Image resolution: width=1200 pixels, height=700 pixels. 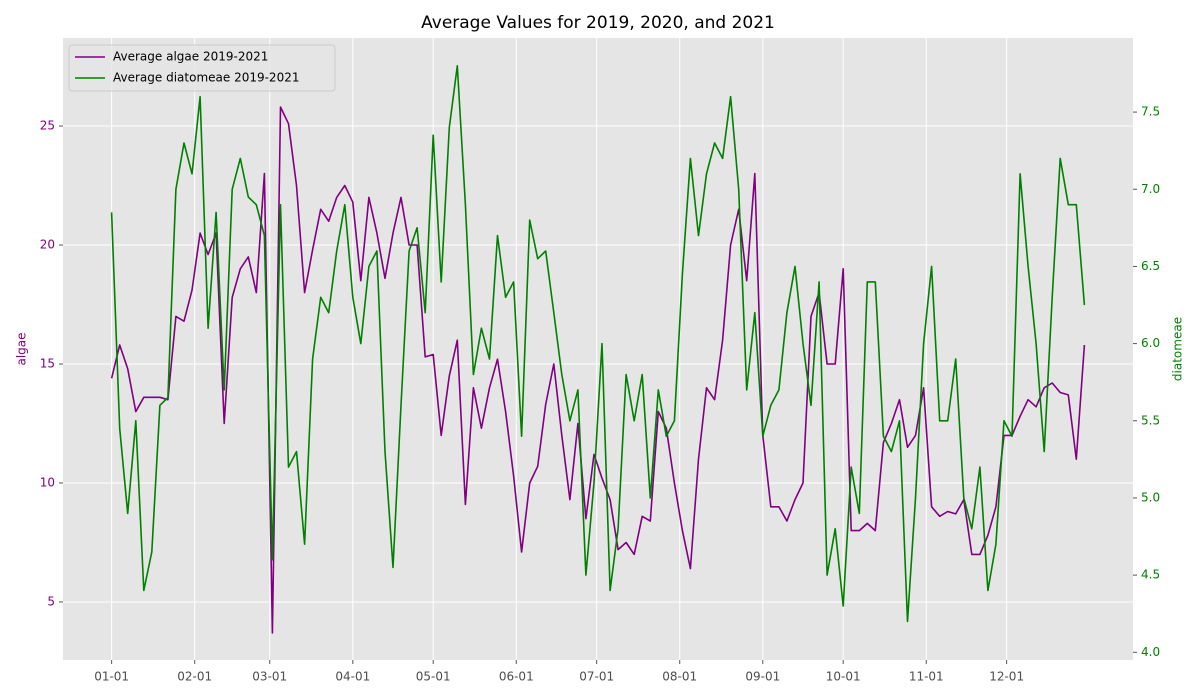 I want to click on y2-tick-label: 7.5, so click(x=1150, y=112).